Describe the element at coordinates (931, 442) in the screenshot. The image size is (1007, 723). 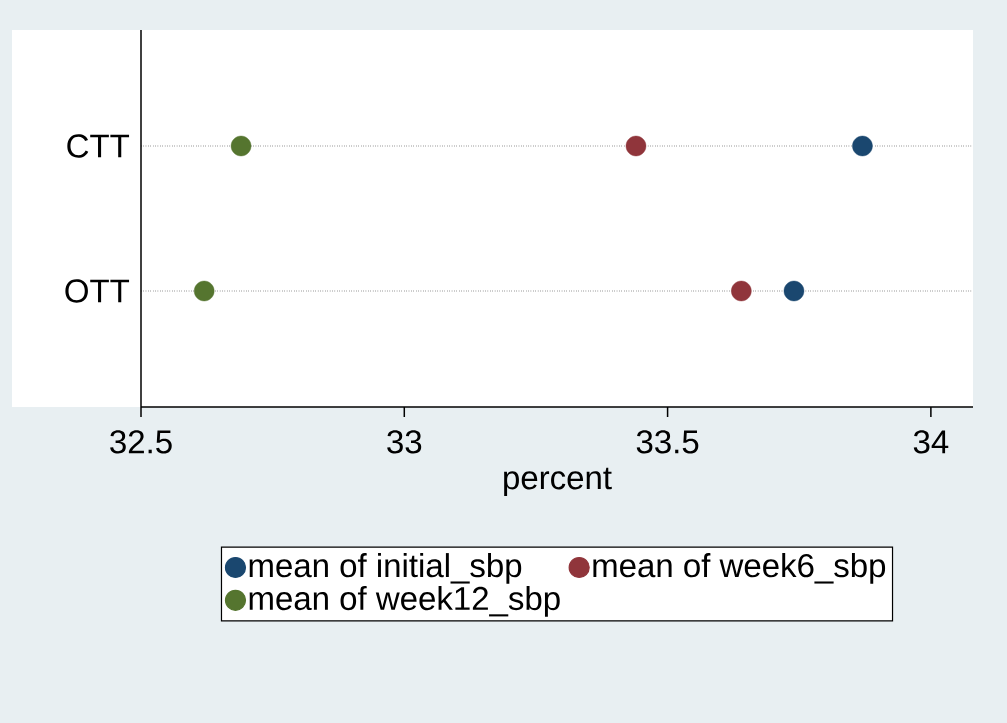
I see `x-tick-label: 34` at that location.